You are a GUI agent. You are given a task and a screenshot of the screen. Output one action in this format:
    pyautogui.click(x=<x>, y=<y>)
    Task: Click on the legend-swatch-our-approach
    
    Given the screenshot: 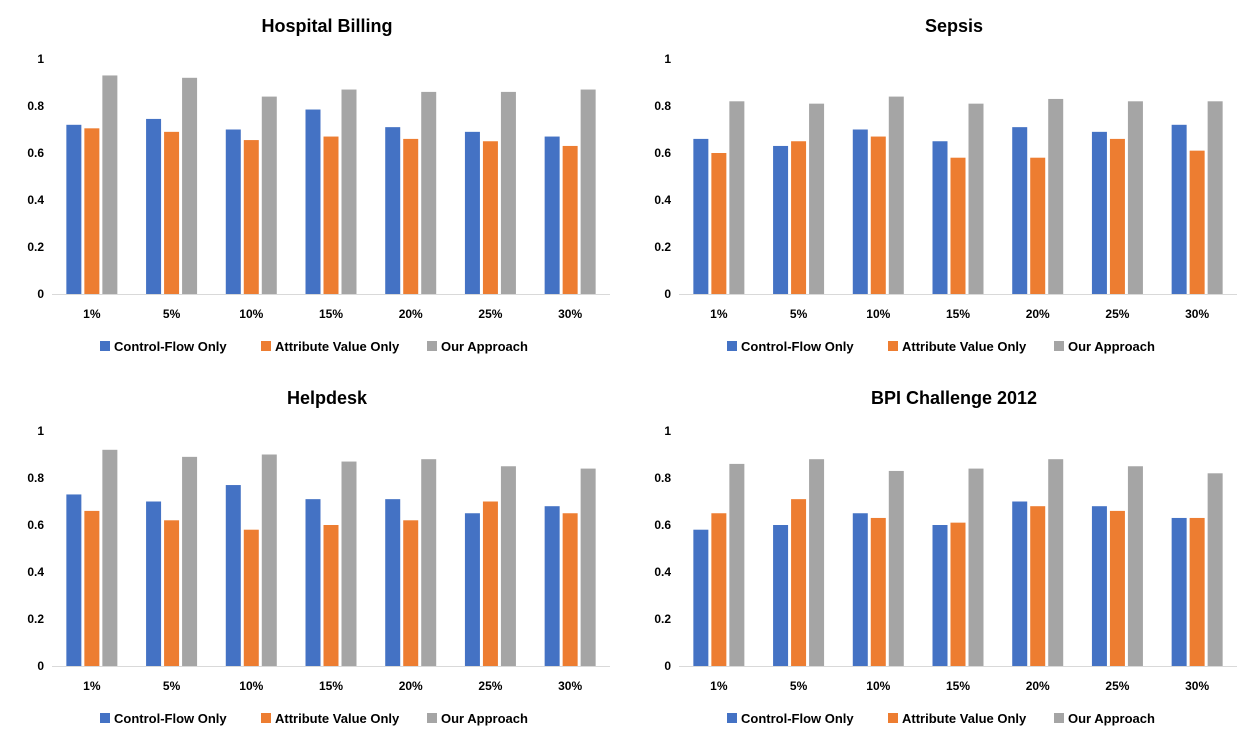 What is the action you would take?
    pyautogui.click(x=1059, y=718)
    